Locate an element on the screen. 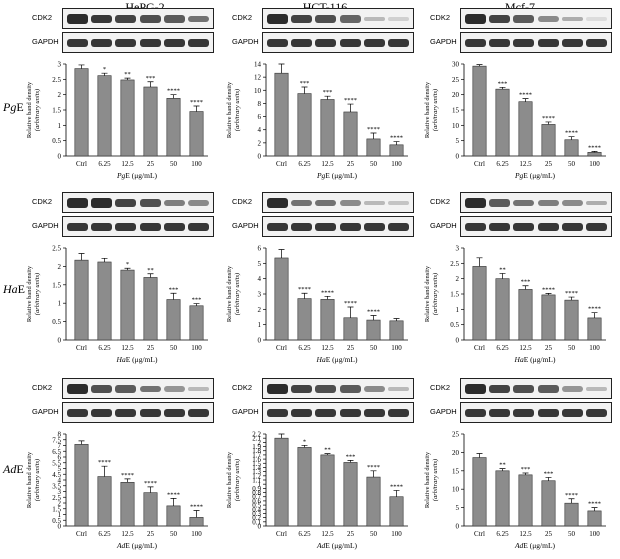  x-tick-label: 25 is located at coordinates (151, 164).